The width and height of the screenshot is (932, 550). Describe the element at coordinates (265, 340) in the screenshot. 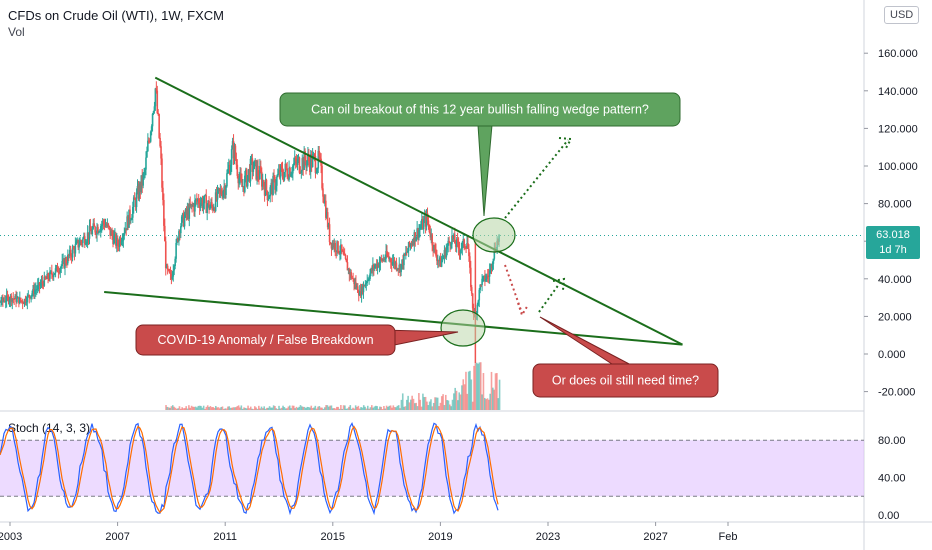

I see `covid-callout-box` at that location.